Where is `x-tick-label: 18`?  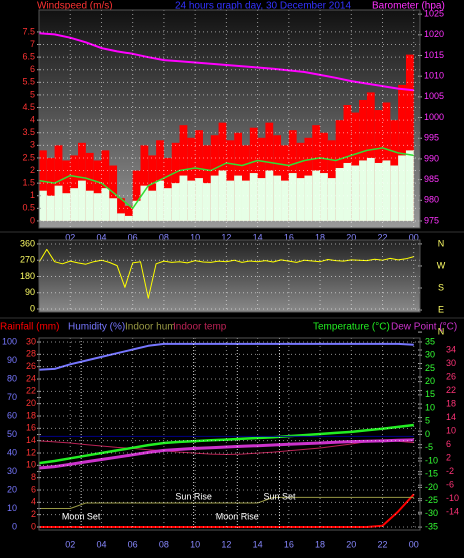
x-tick-label: 18 is located at coordinates (320, 544).